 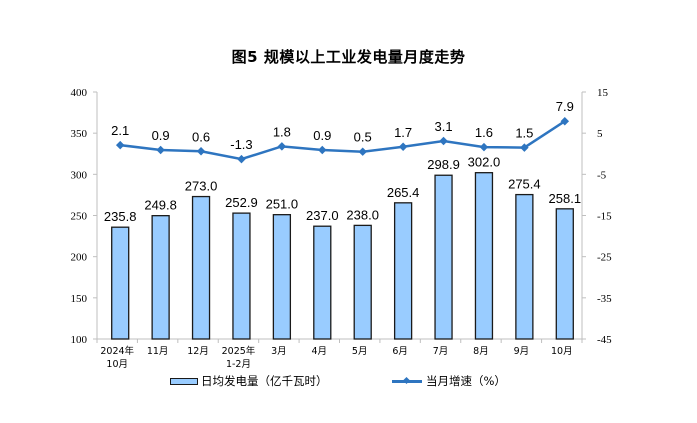 I want to click on line-value-label: 1.7, so click(x=403, y=132).